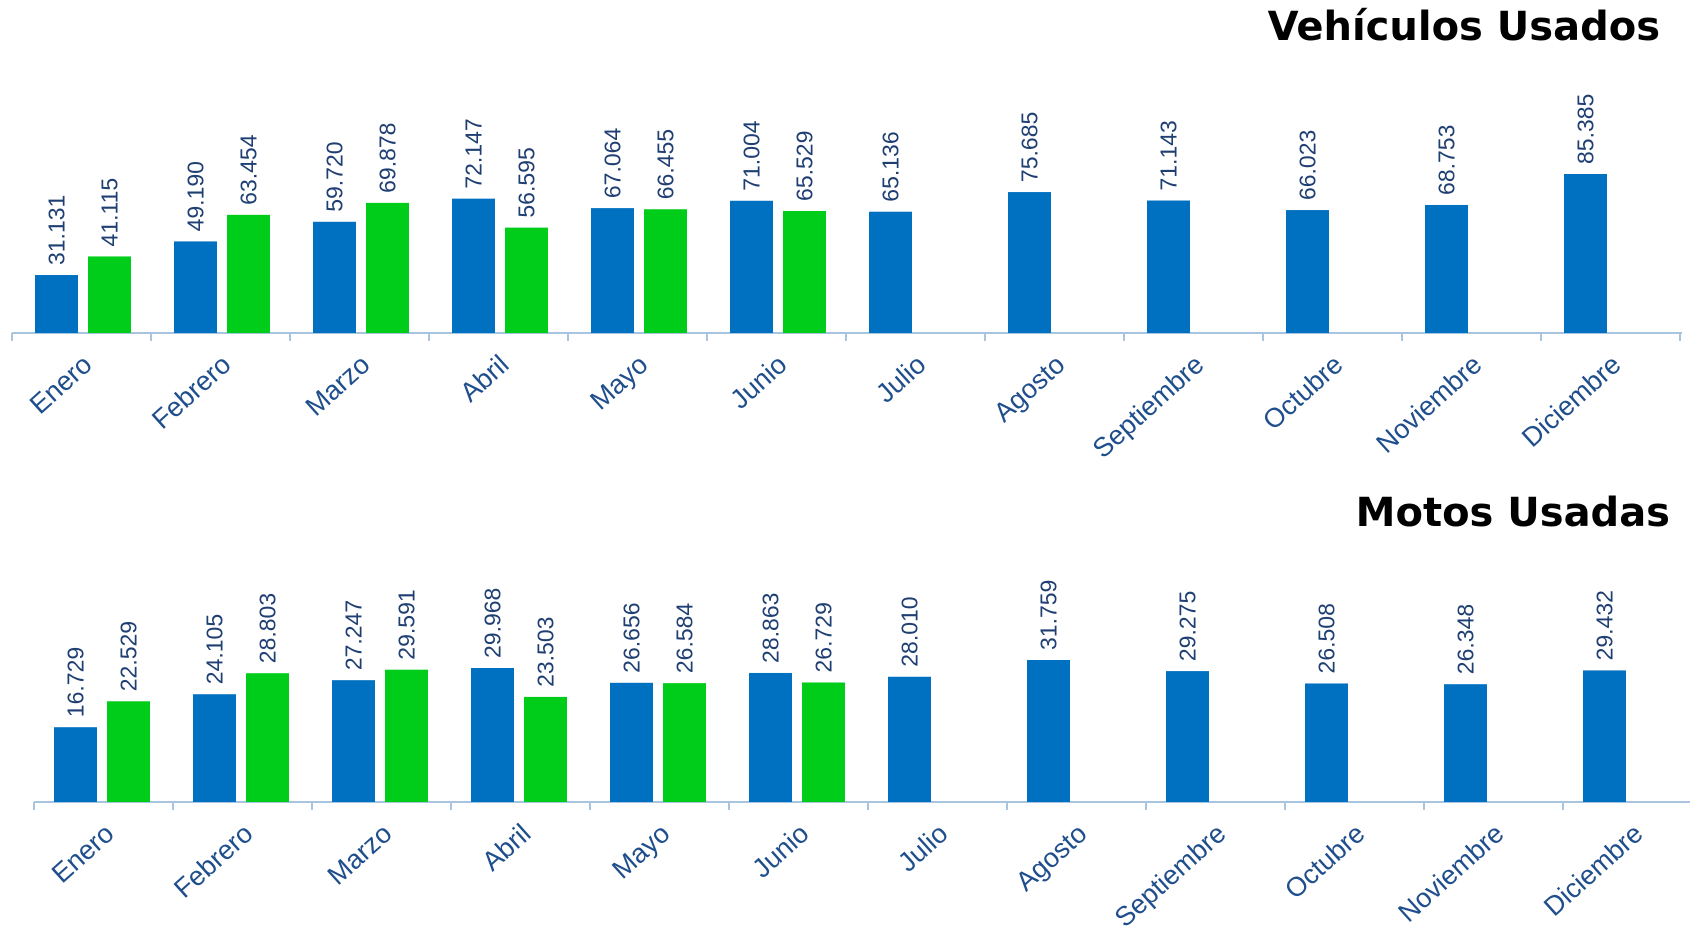  What do you see at coordinates (129, 656) in the screenshot?
I see `data-label: 22.529` at bounding box center [129, 656].